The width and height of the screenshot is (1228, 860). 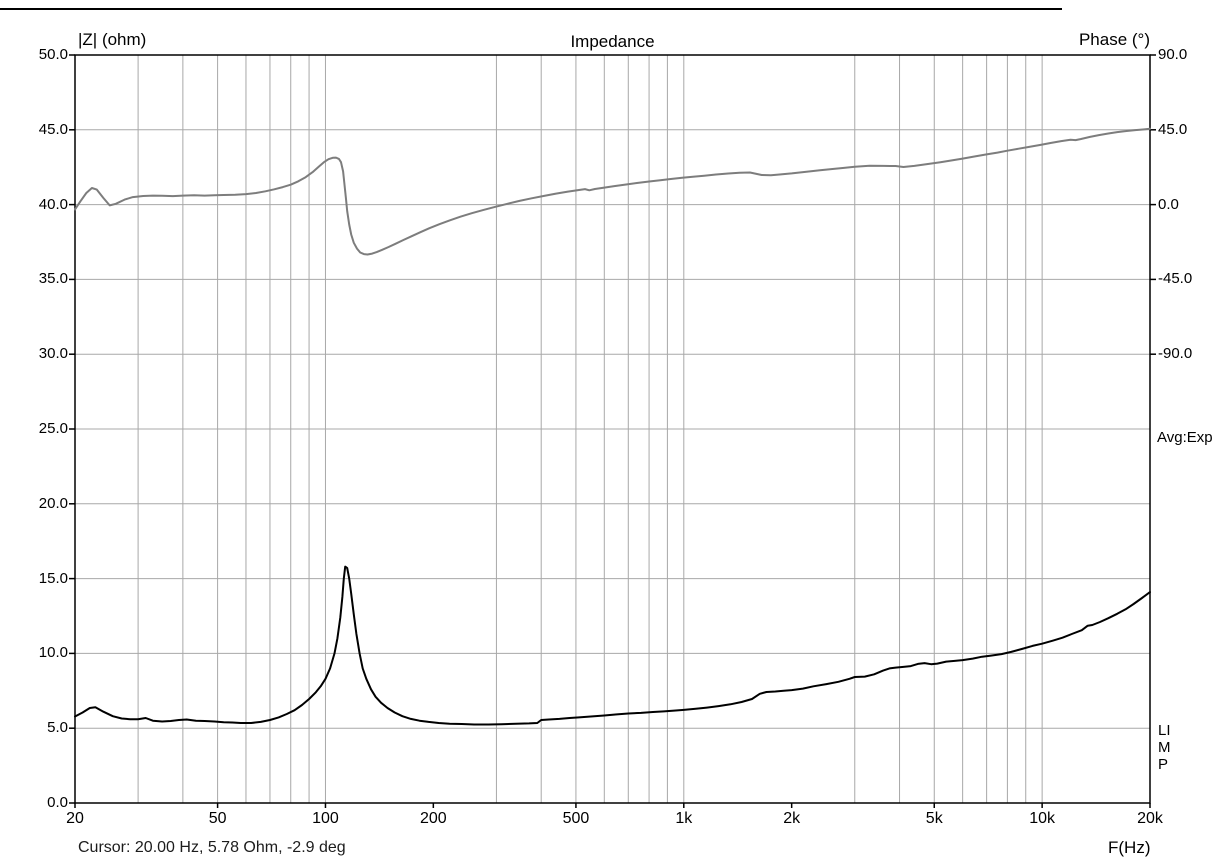 I want to click on program-name-label: LIMP, so click(x=1164, y=747).